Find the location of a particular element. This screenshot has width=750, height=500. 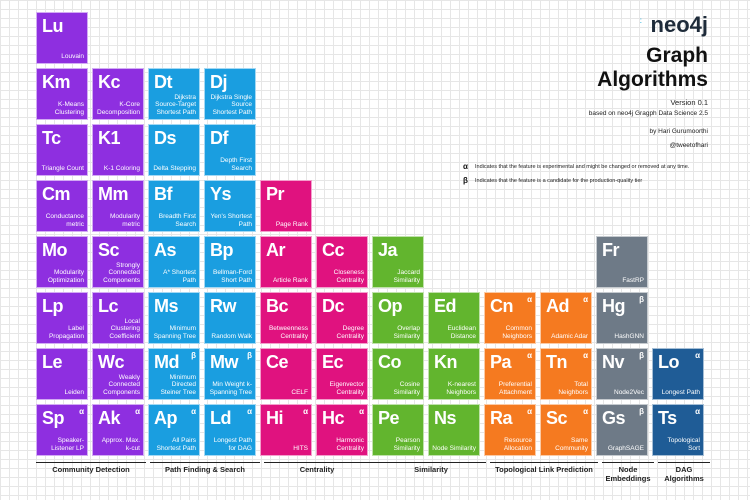

tile-label: Strongly Connected Components is located at coordinates (121, 272).